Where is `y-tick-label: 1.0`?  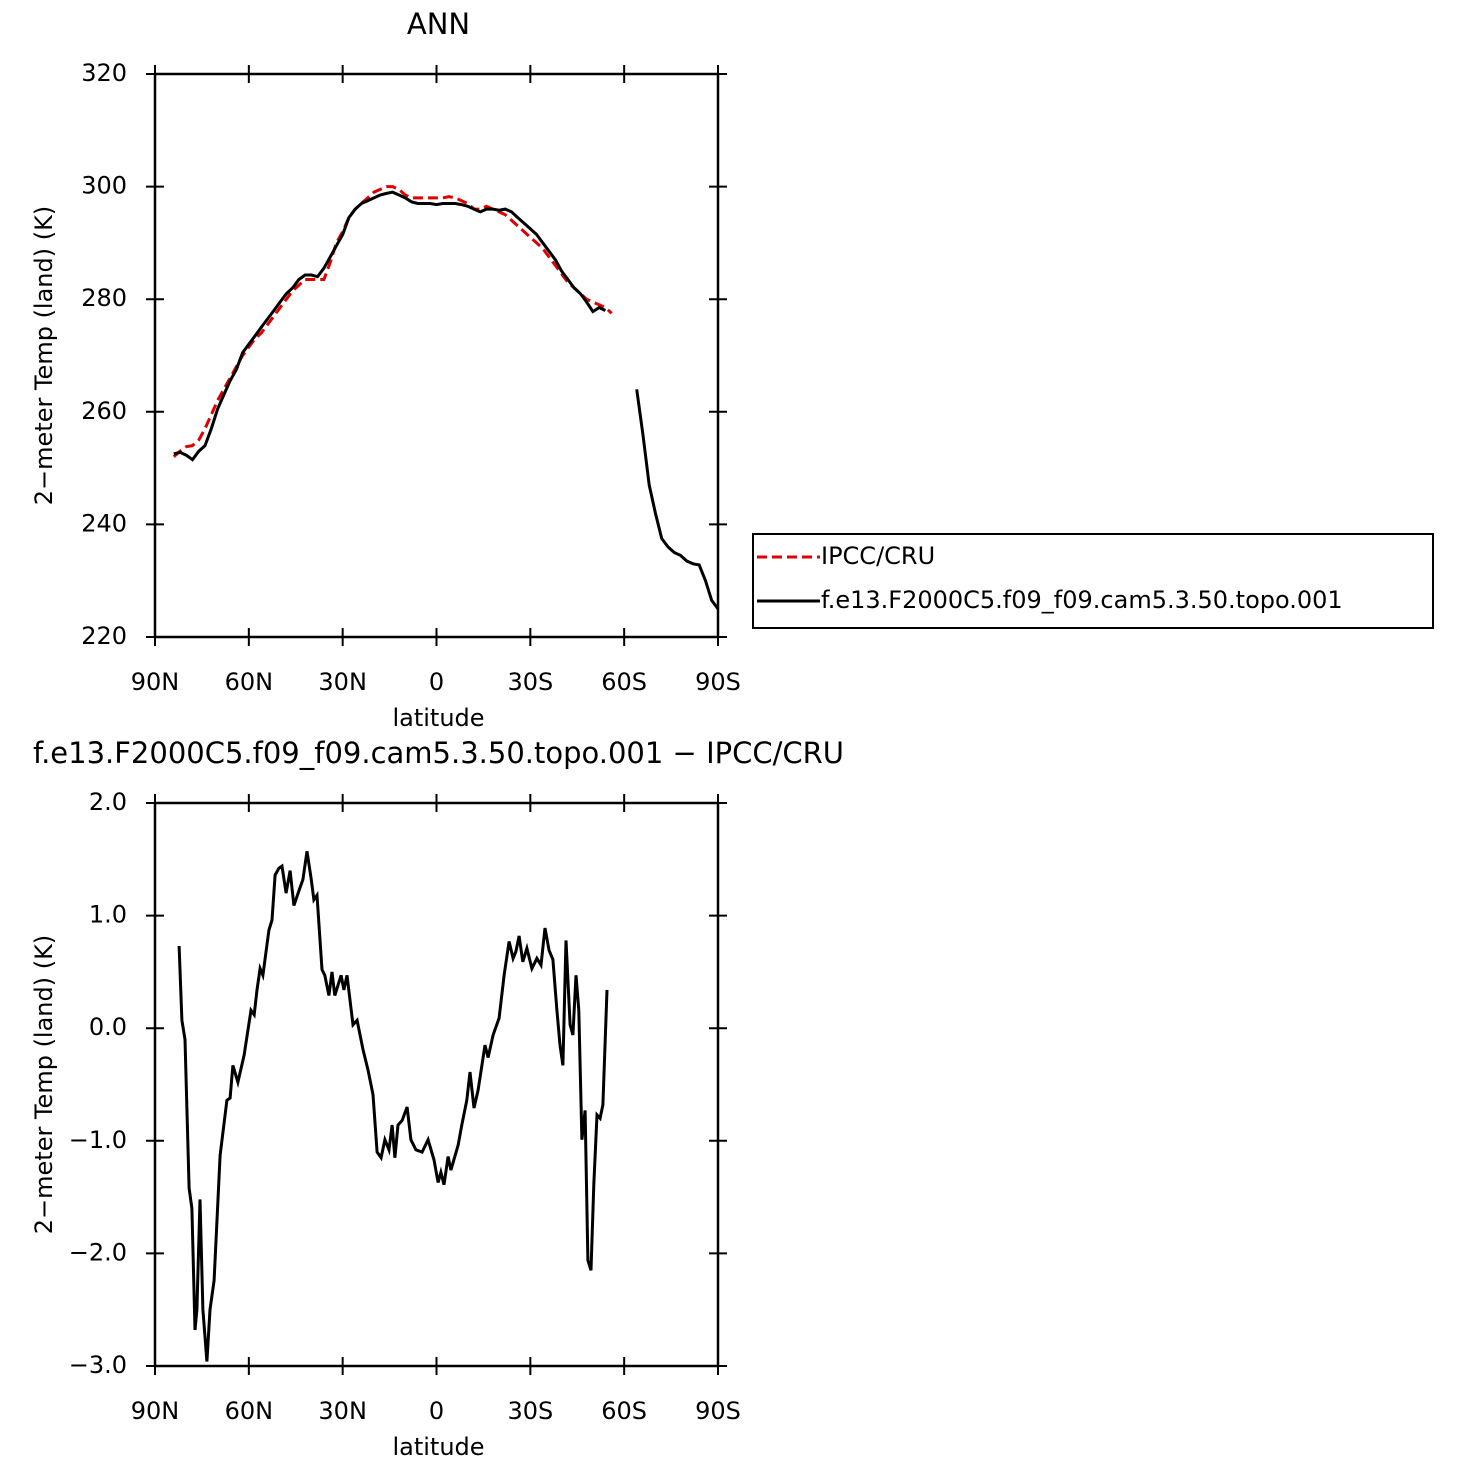 y-tick-label: 1.0 is located at coordinates (108, 915).